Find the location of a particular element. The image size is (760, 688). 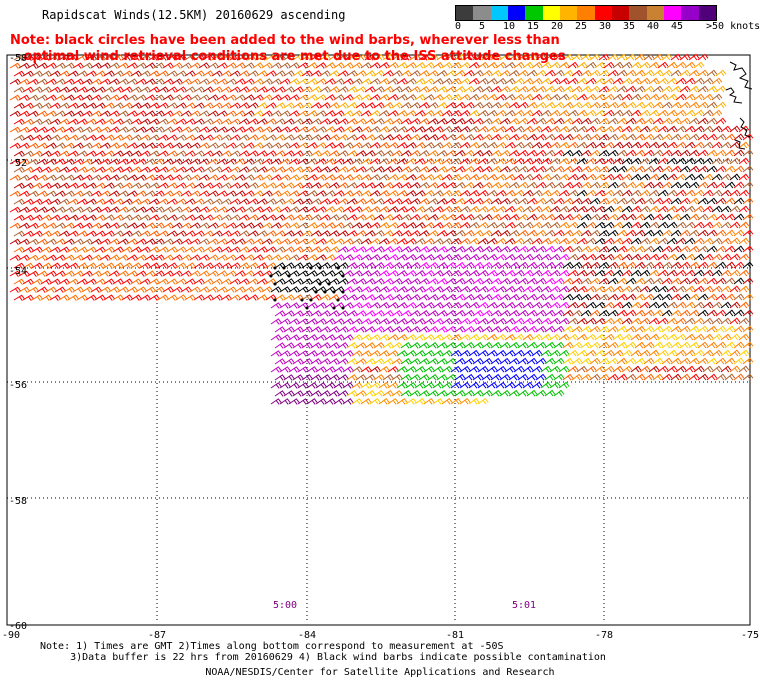

colorbar-swatch is located at coordinates (499, 13).